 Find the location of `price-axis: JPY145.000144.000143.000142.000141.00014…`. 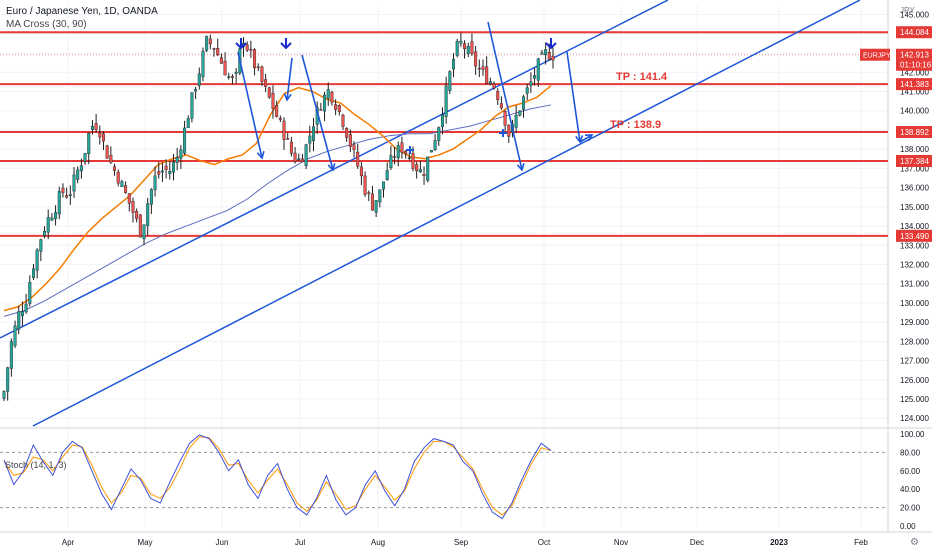

price-axis: JPY145.000144.000143.000142.000141.00014… is located at coordinates (896, 268).